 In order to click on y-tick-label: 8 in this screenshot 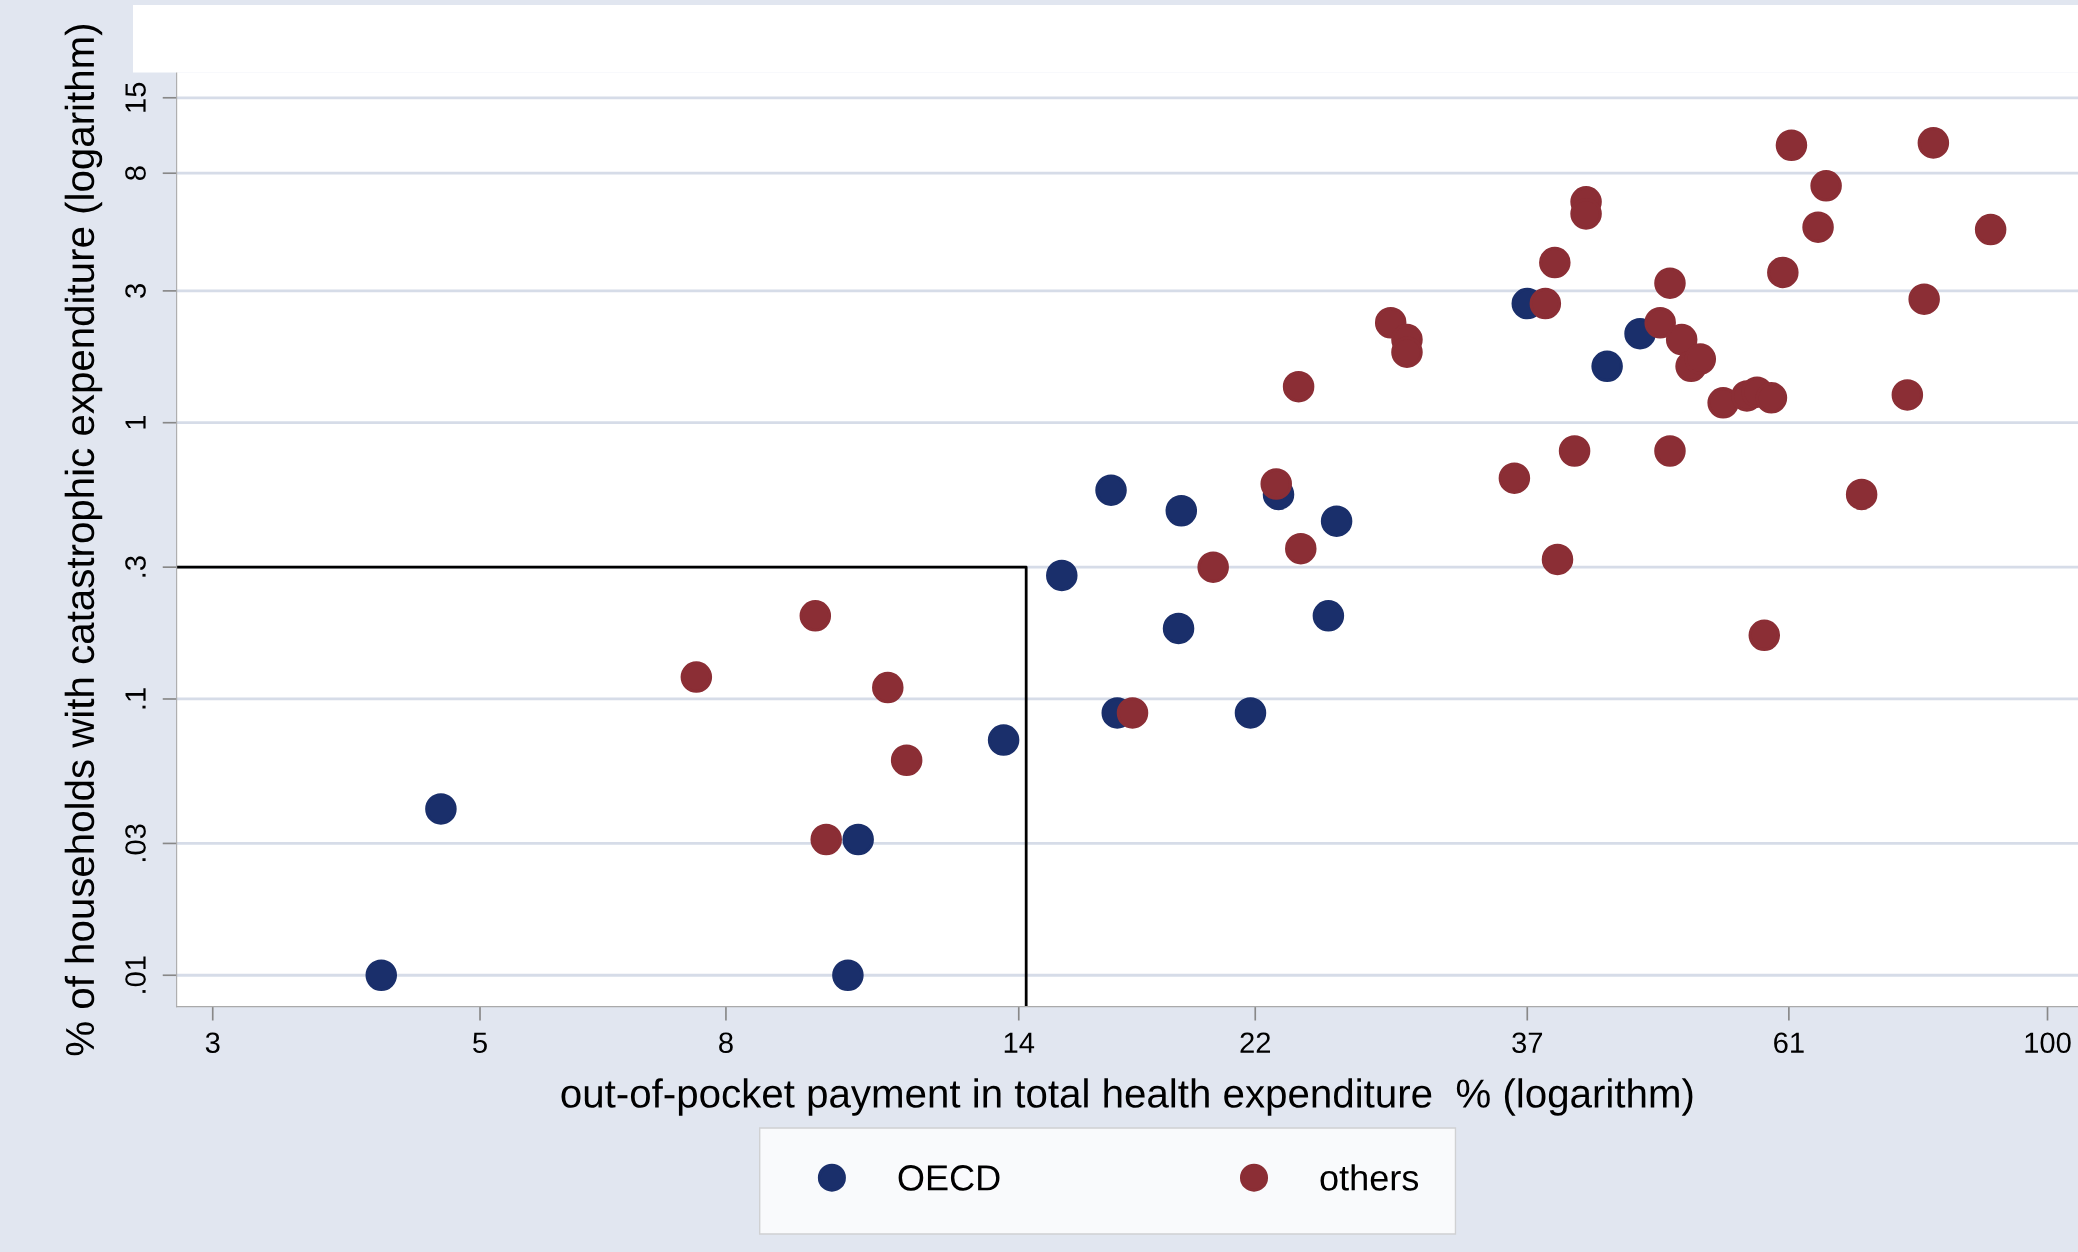, I will do `click(135, 173)`.